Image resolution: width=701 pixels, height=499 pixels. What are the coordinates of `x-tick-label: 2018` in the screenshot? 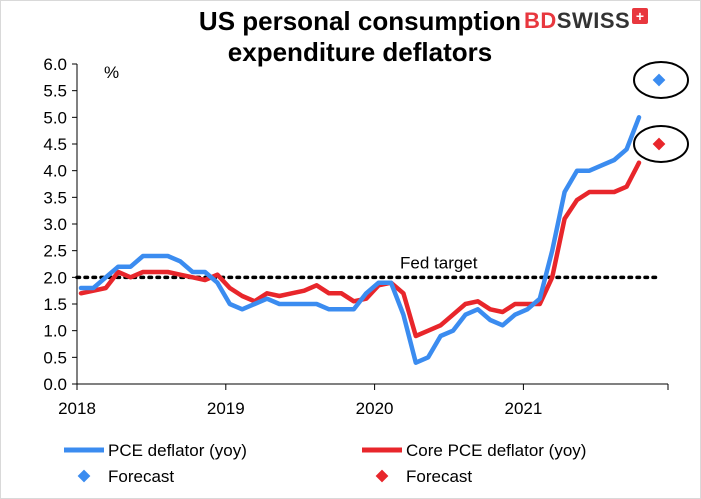 It's located at (77, 408).